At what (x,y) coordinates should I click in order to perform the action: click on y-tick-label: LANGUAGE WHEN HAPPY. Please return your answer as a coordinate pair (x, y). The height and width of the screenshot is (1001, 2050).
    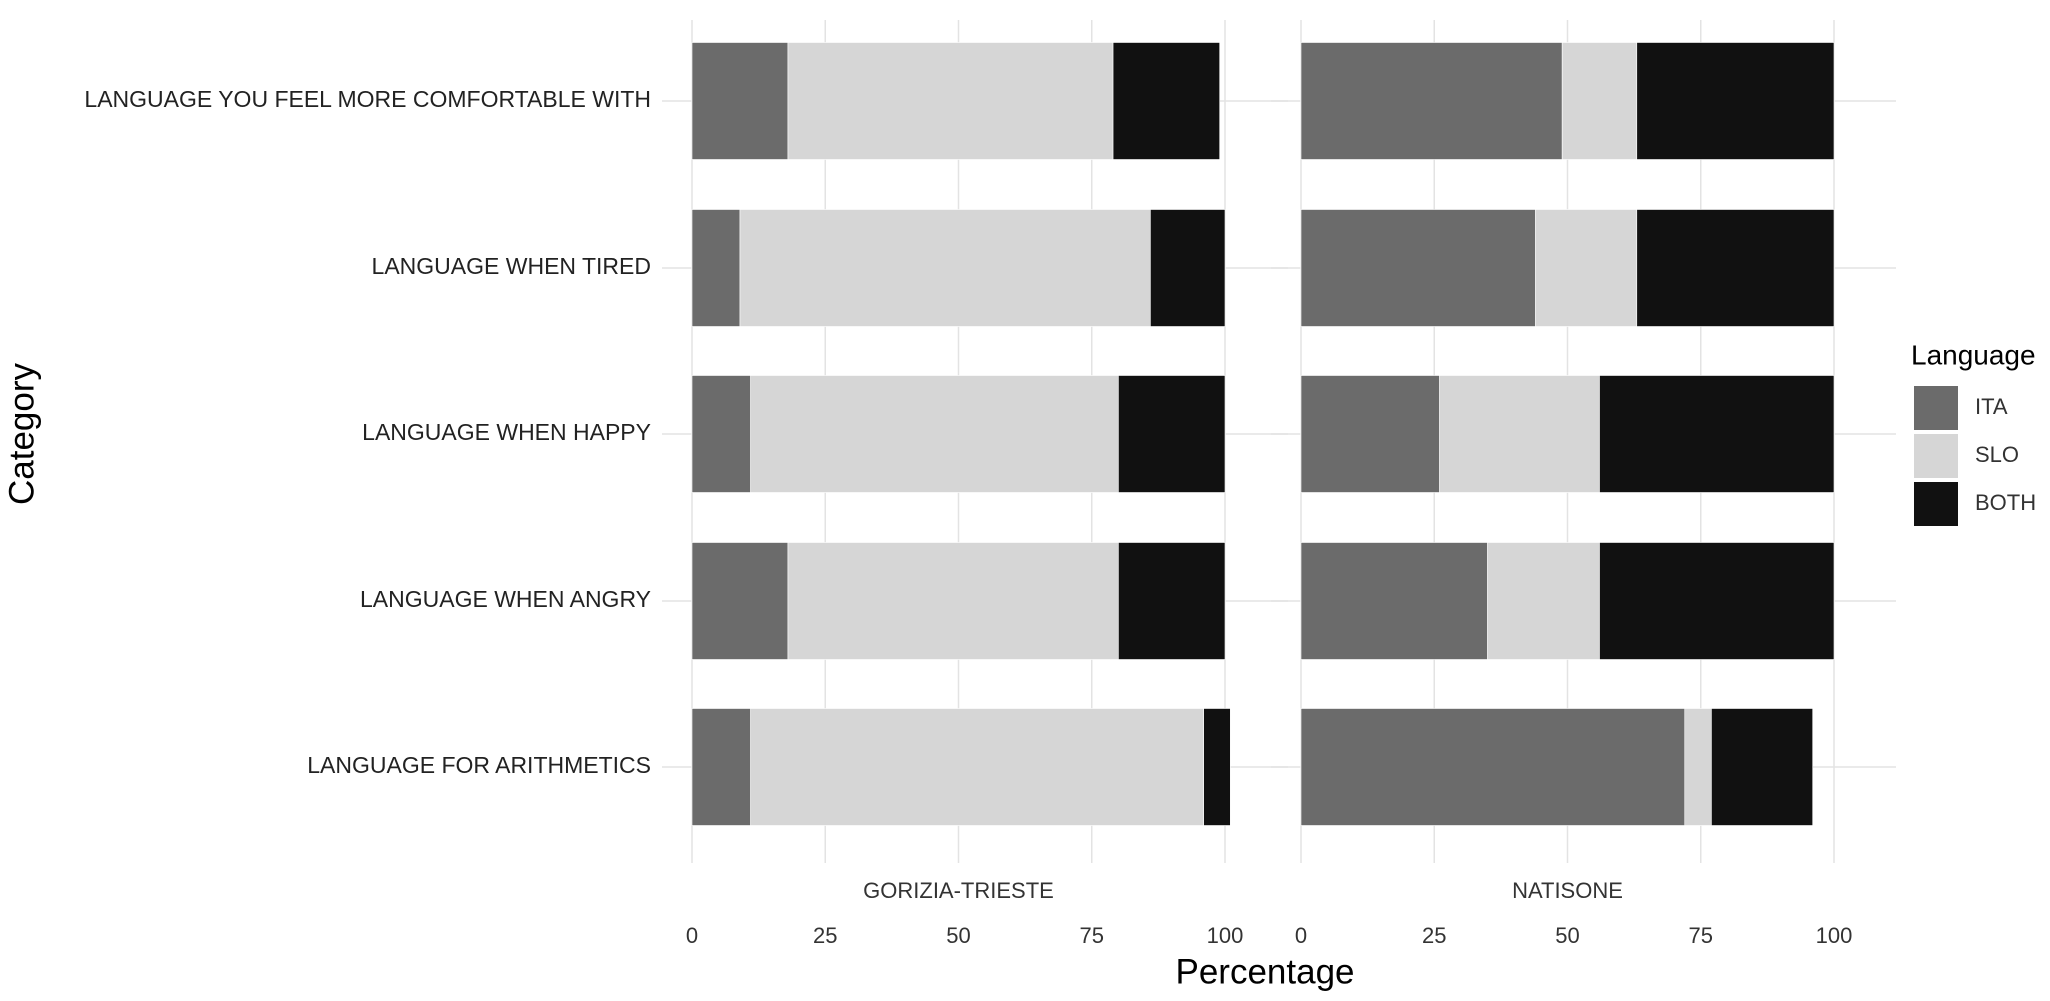
    Looking at the image, I should click on (506, 432).